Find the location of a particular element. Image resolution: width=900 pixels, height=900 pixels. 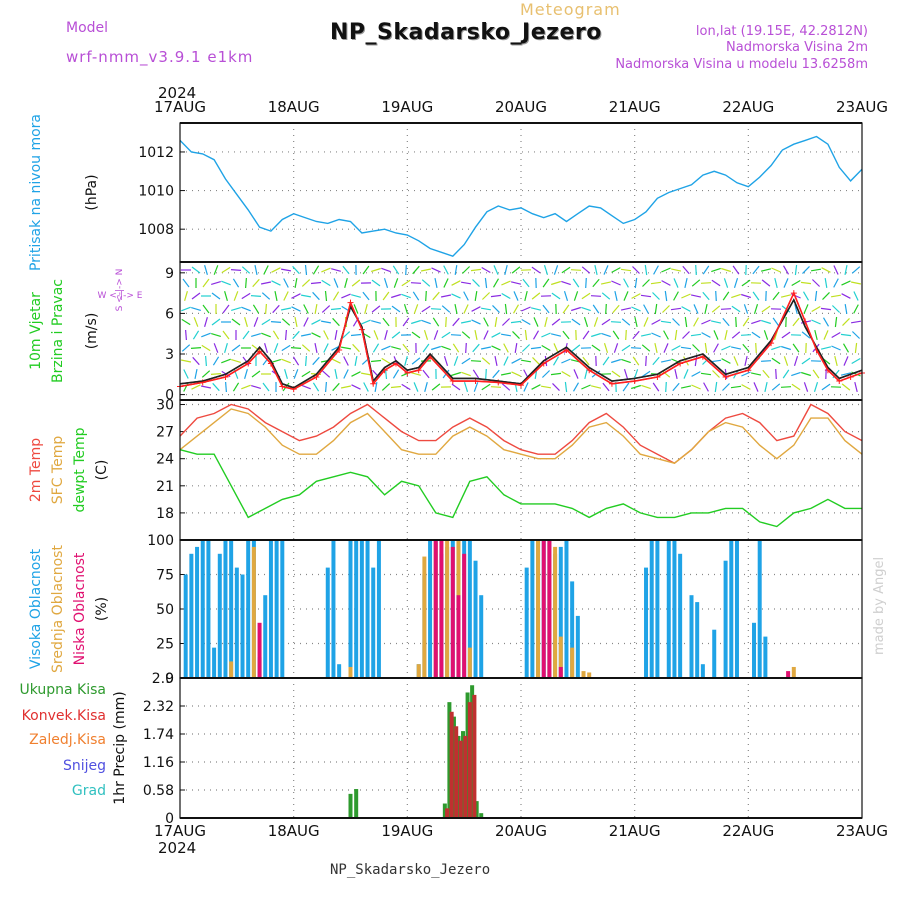

y-axis-label-pressure: (hPa) is located at coordinates (92, 192).